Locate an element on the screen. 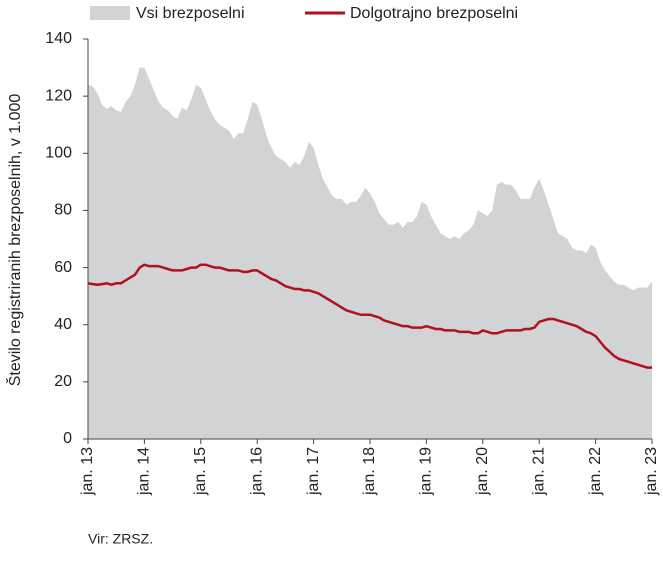 This screenshot has width=663, height=561. x-tick-label: jan. 21 is located at coordinates (538, 471).